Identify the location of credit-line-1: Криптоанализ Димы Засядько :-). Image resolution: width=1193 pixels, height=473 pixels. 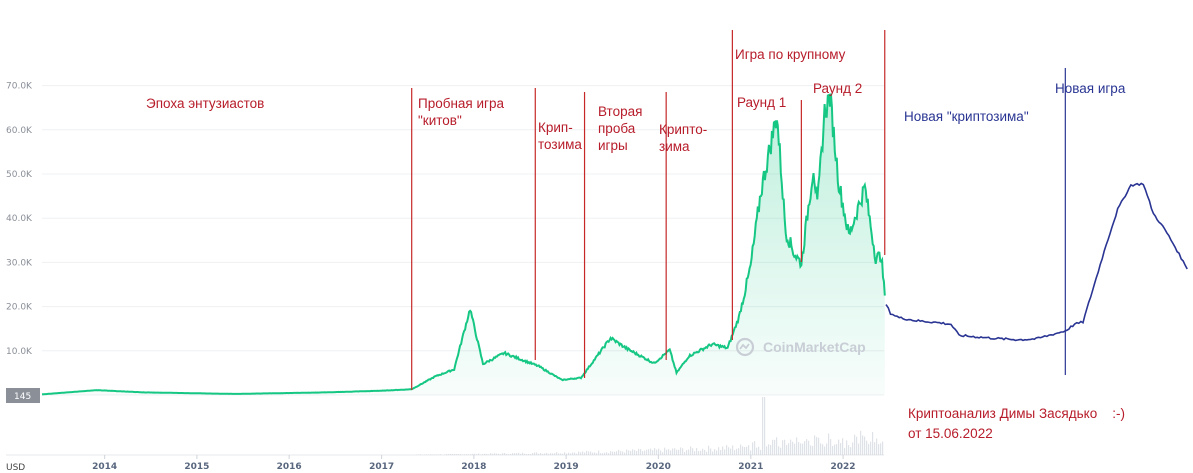
(1016, 413).